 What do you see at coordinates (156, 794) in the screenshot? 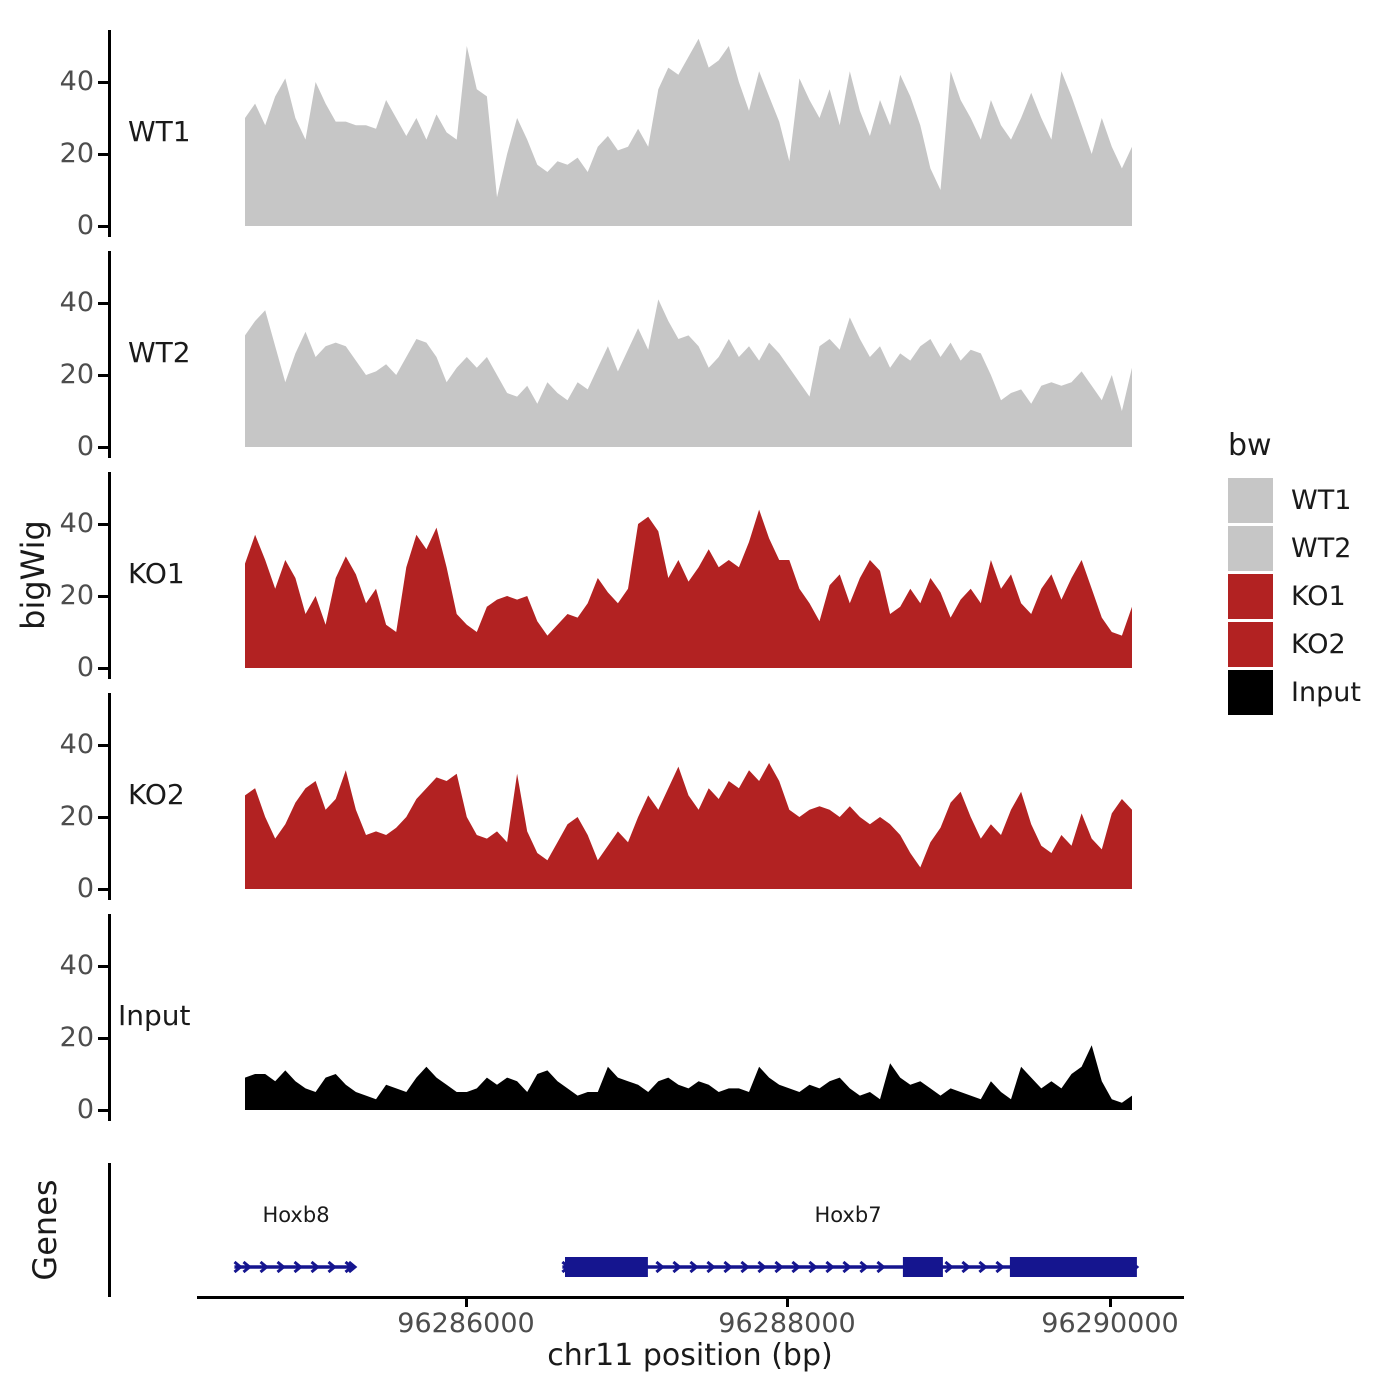
I see `facet-label-ko2: KO2` at bounding box center [156, 794].